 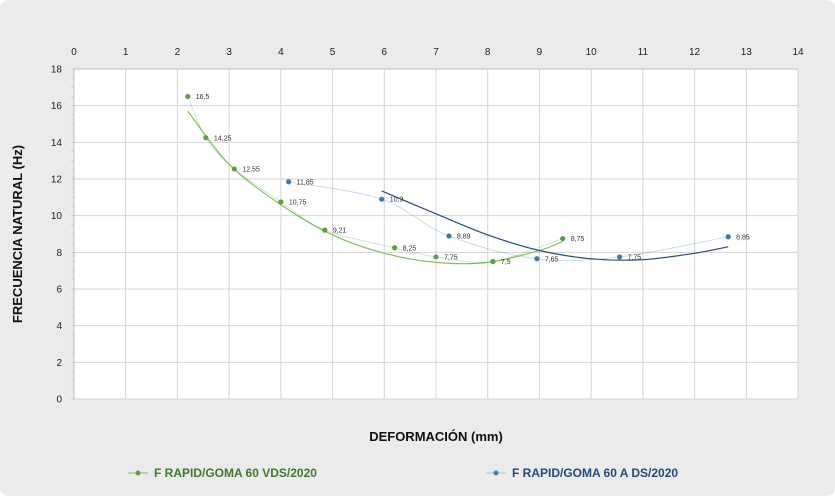 I want to click on x-tick-label: 7, so click(x=436, y=52).